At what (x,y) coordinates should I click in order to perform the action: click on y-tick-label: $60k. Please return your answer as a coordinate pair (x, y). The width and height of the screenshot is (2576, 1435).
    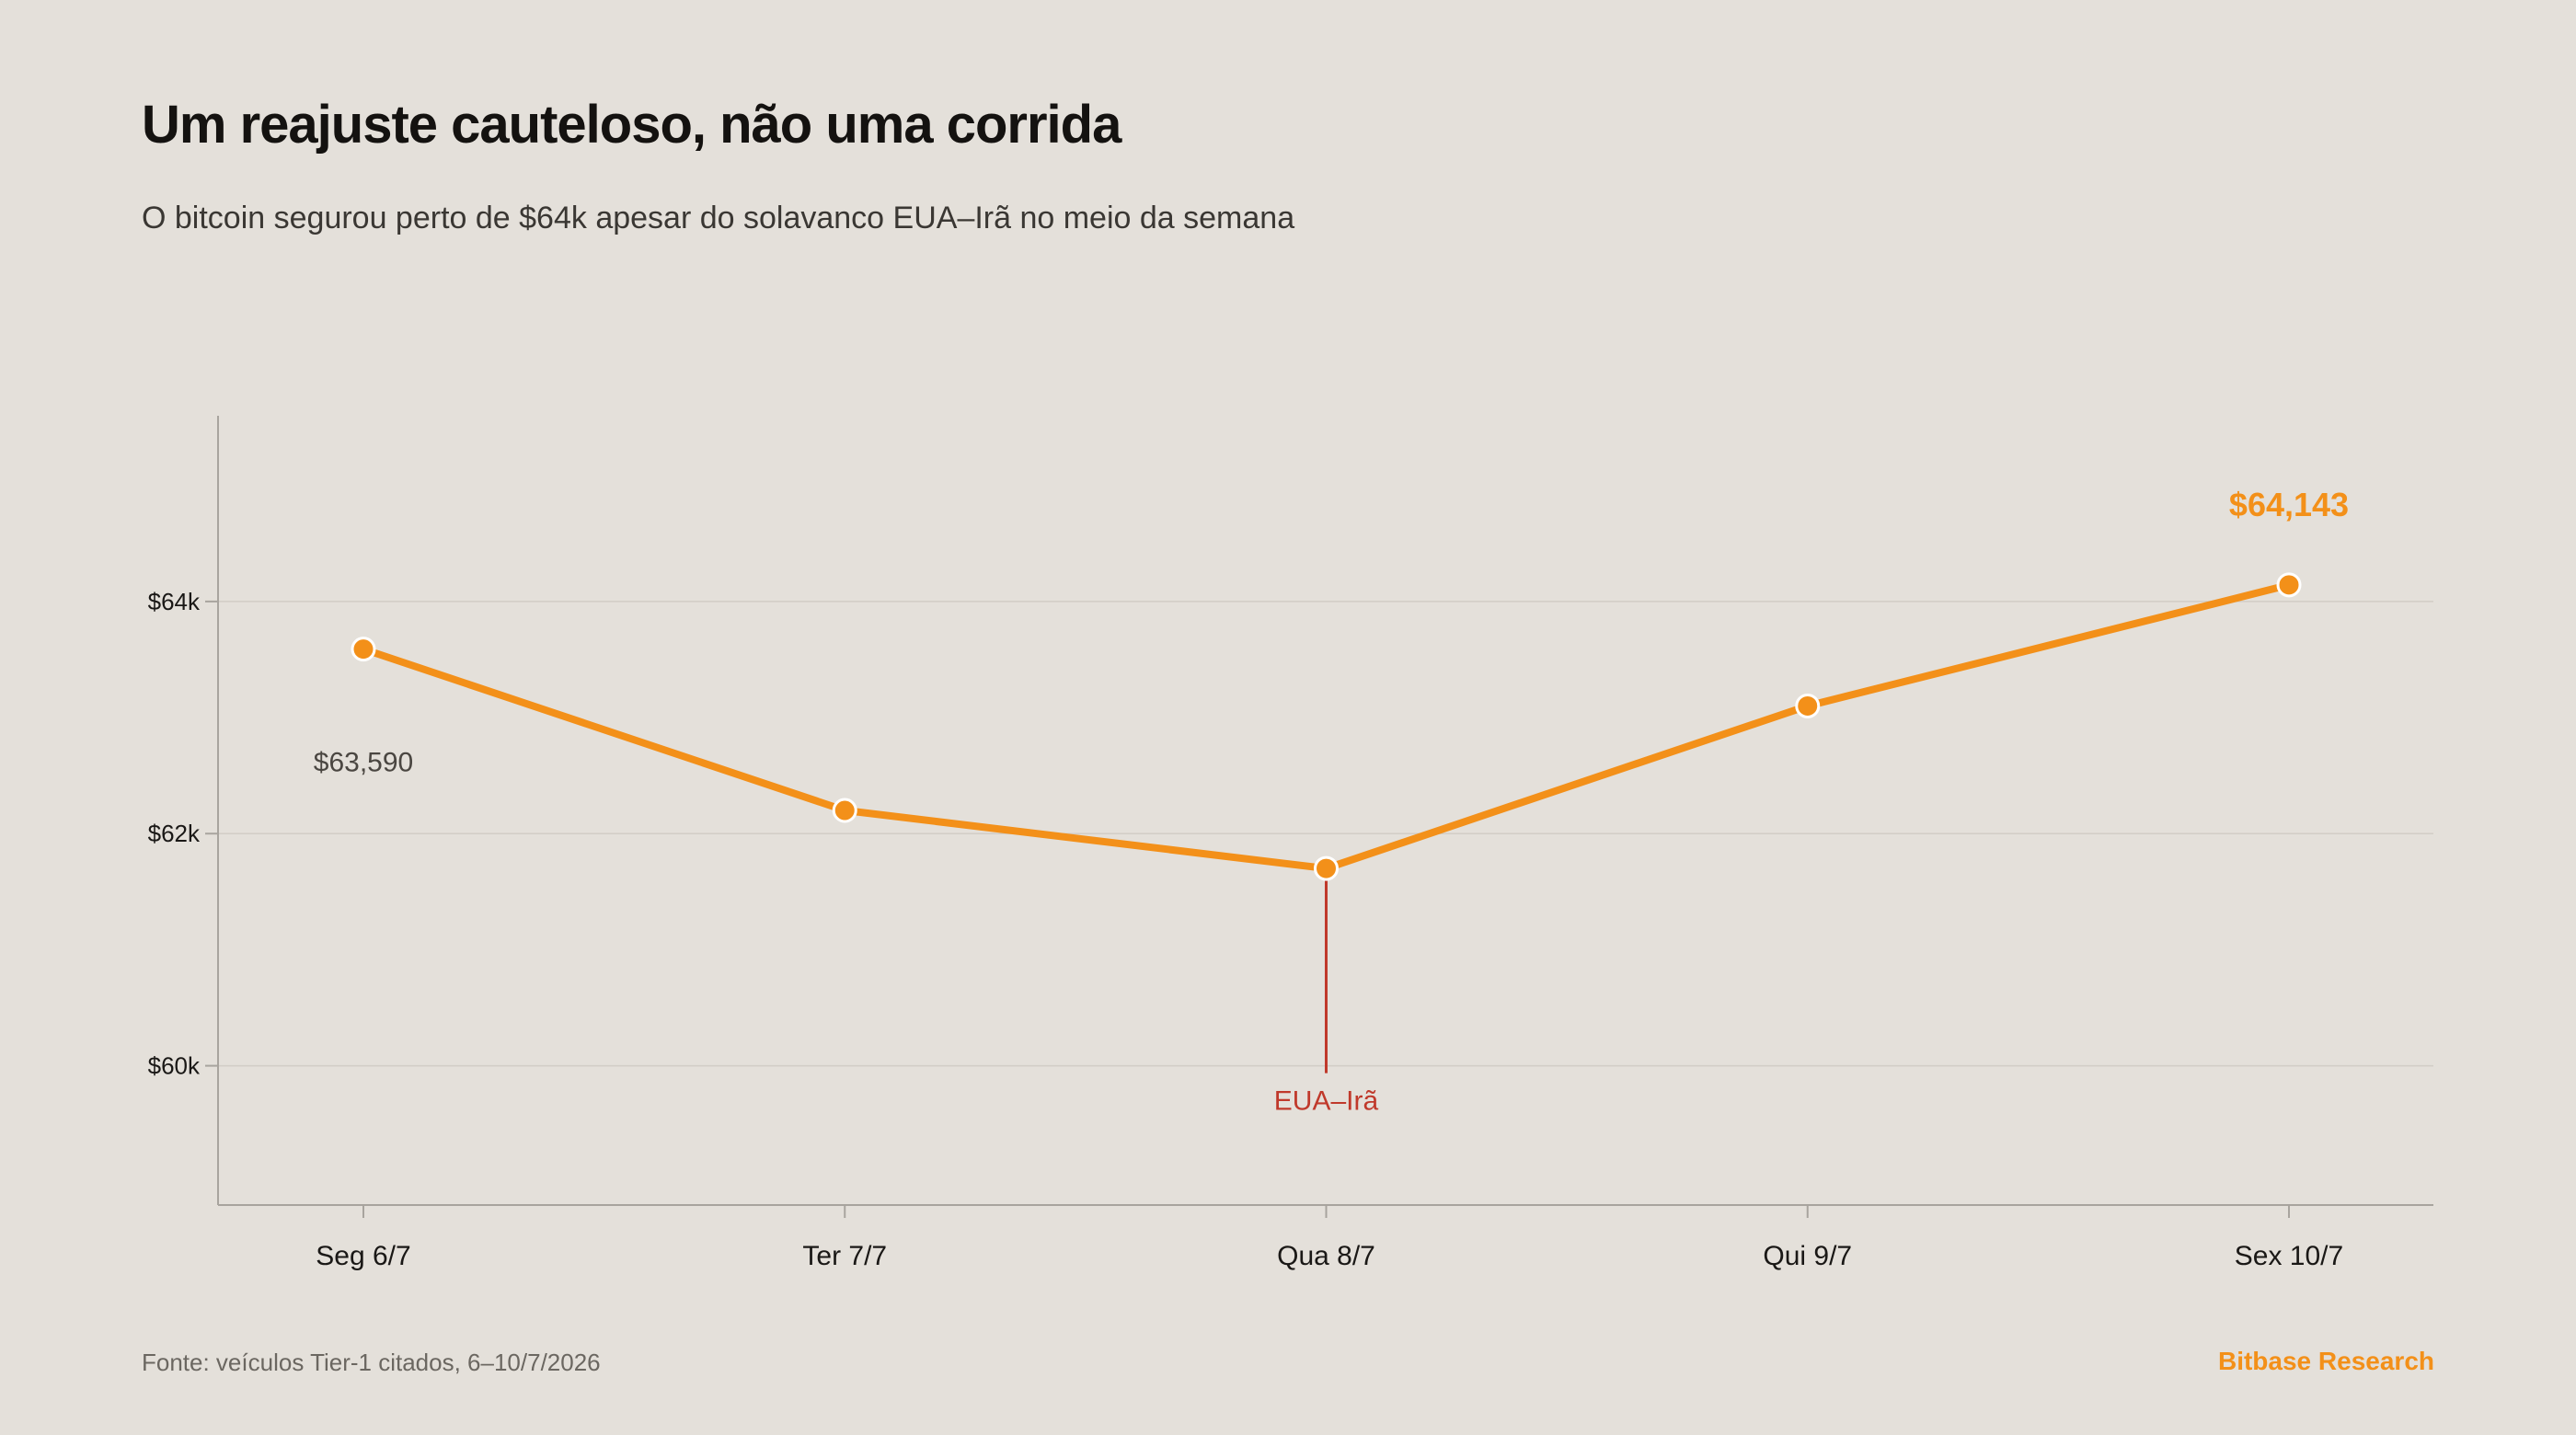
    Looking at the image, I should click on (174, 1066).